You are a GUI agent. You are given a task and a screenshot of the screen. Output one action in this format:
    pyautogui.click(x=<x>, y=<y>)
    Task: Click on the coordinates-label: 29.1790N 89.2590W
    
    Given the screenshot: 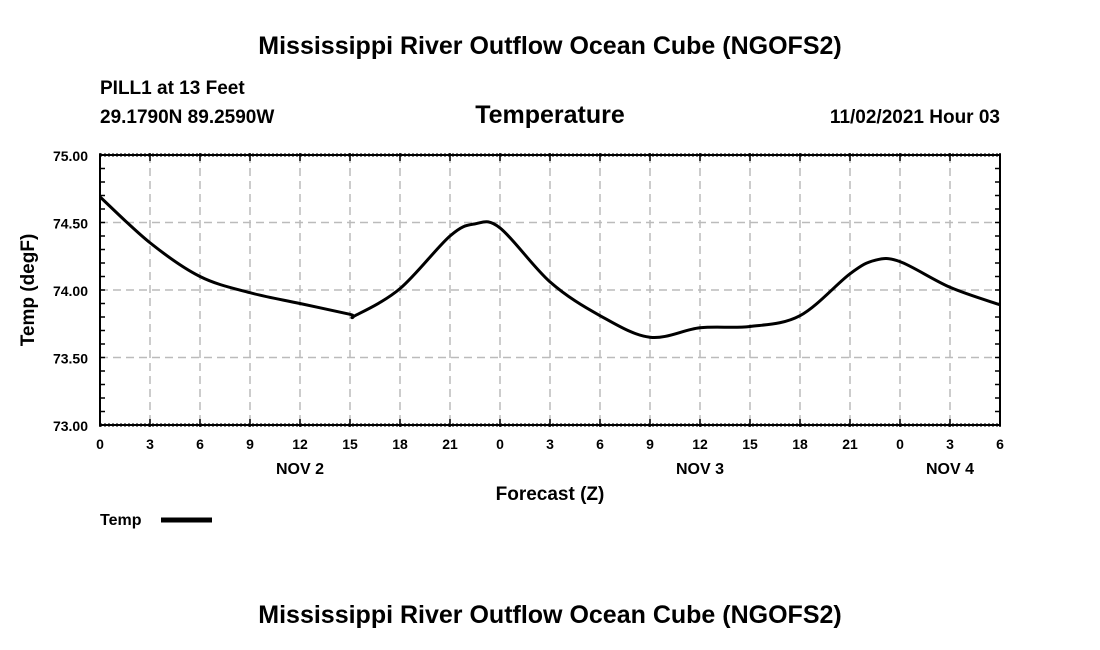 What is the action you would take?
    pyautogui.click(x=187, y=117)
    